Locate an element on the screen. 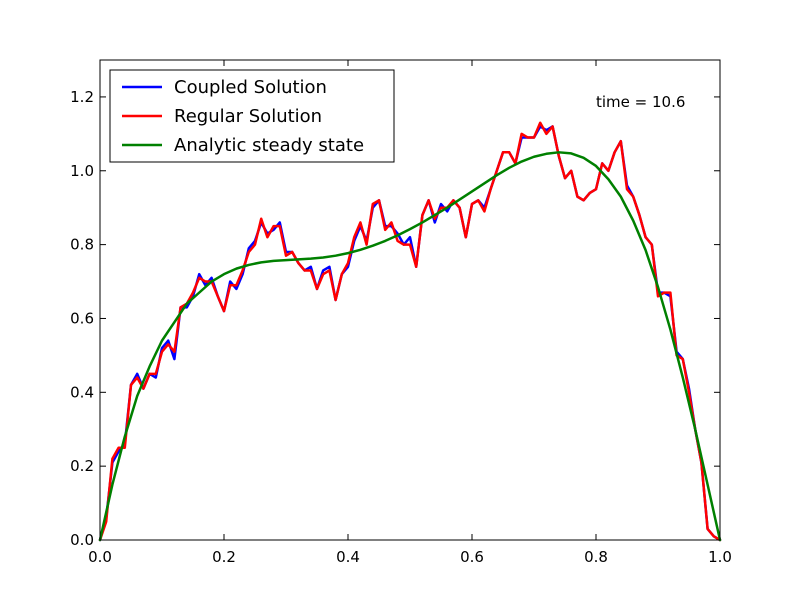 The image size is (800, 600). x-tick-label: 0.0 is located at coordinates (100, 557).